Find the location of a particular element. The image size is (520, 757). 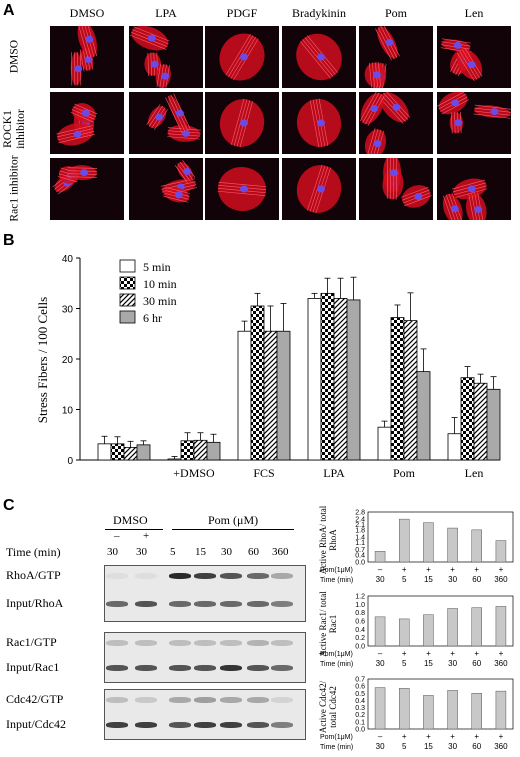

mini-sign-2-3: + is located at coordinates (452, 736).